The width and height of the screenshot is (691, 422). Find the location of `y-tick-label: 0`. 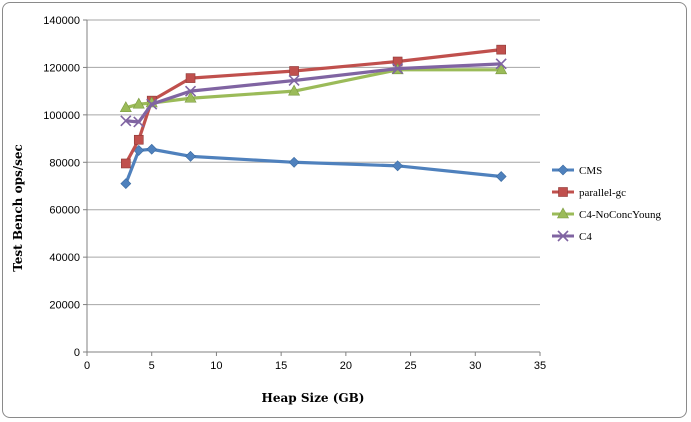

y-tick-label: 0 is located at coordinates (77, 353).